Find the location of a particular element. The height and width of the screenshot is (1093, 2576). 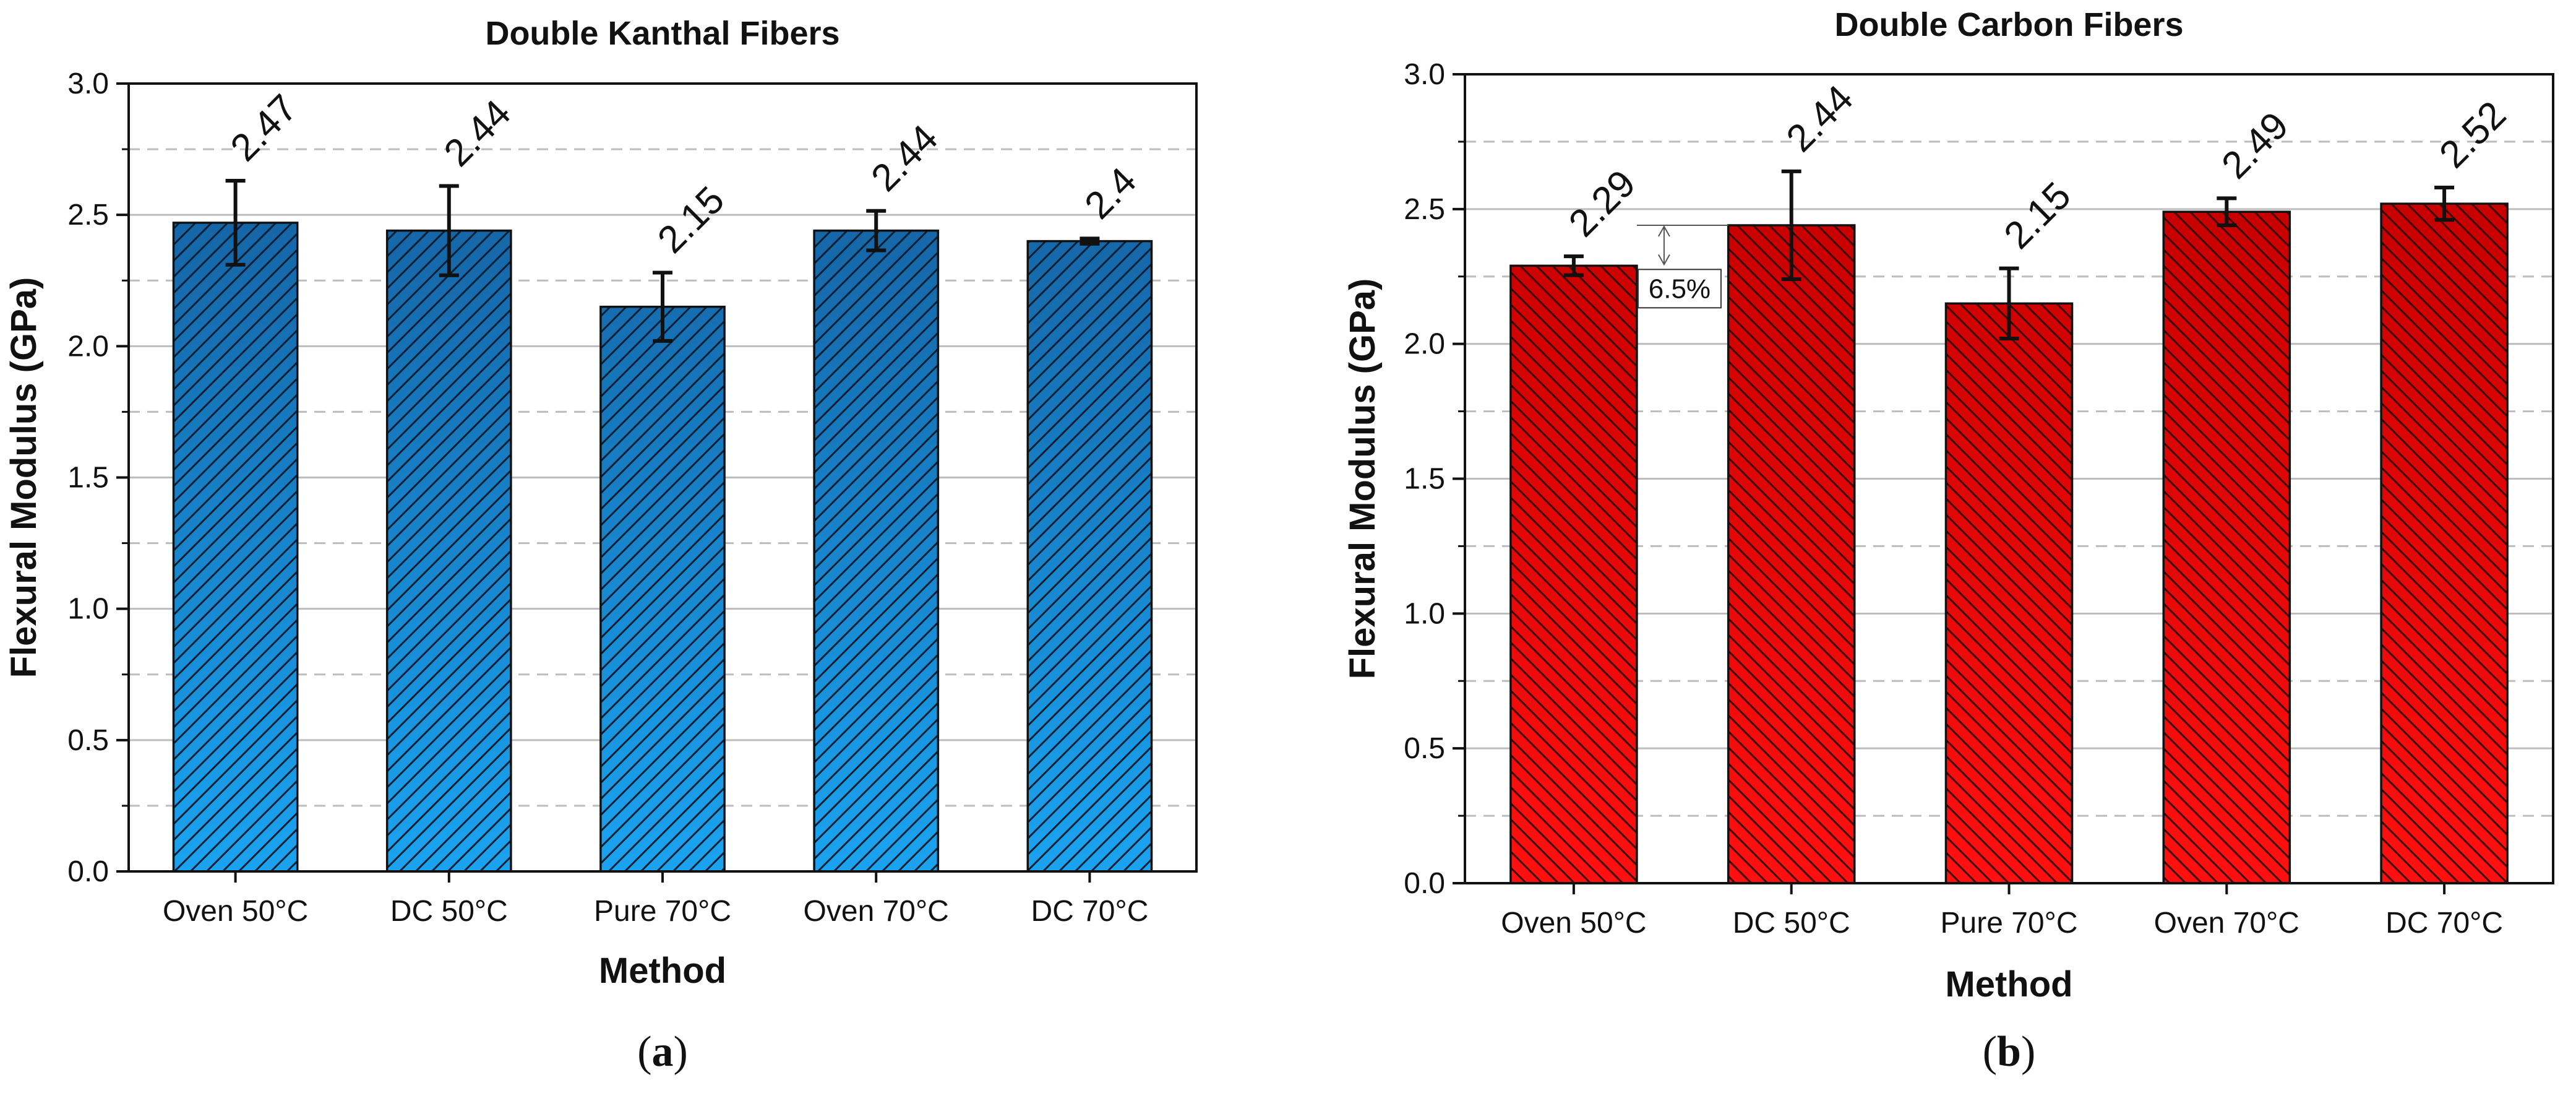

annotation: 6.5% is located at coordinates (1682, 266).